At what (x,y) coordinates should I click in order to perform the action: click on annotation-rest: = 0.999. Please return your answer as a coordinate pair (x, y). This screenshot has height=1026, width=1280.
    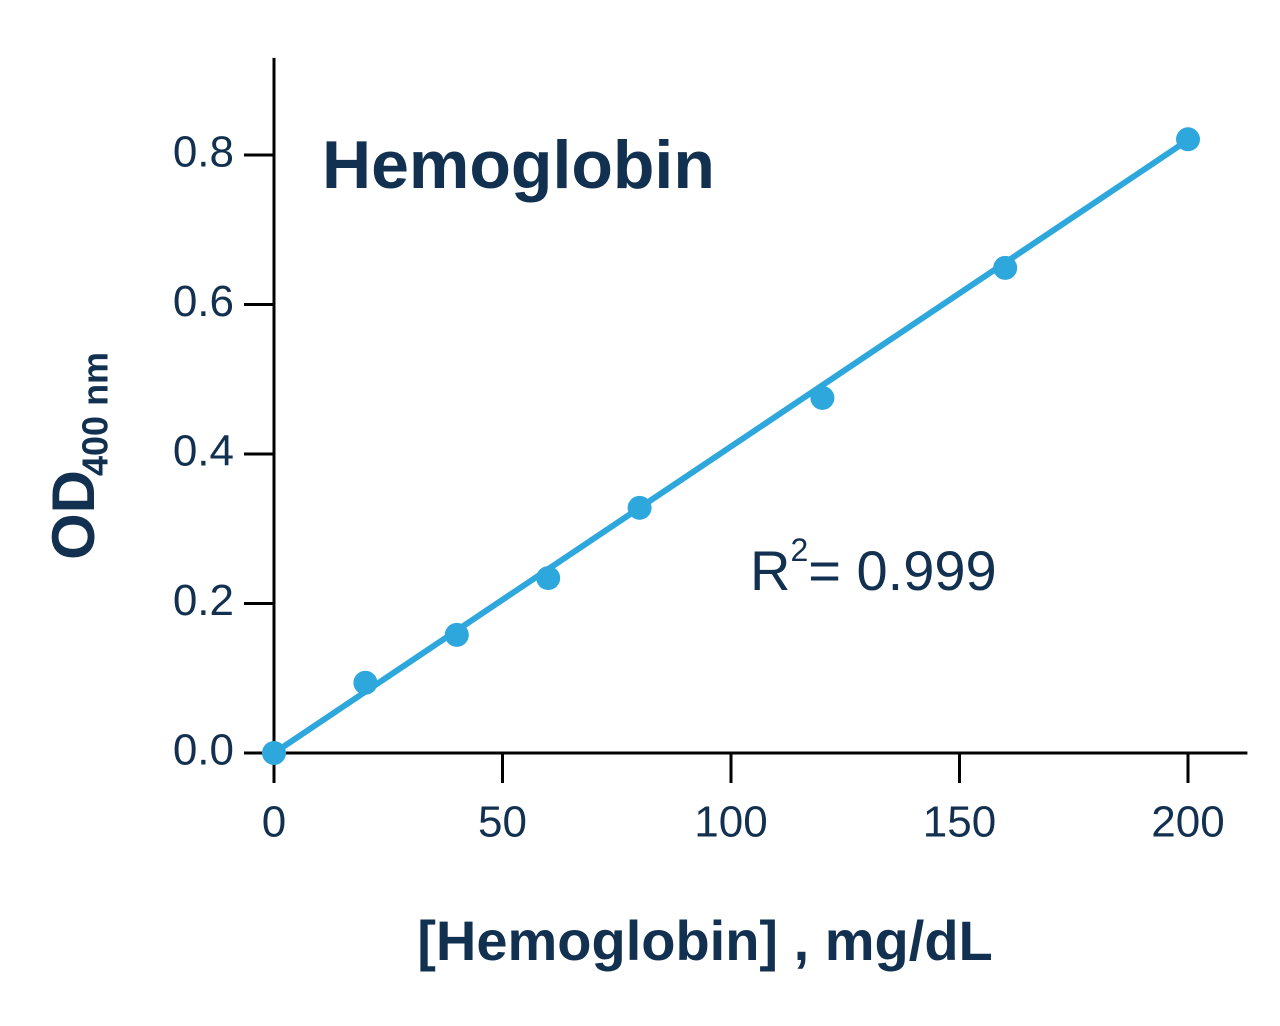
    Looking at the image, I should click on (902, 570).